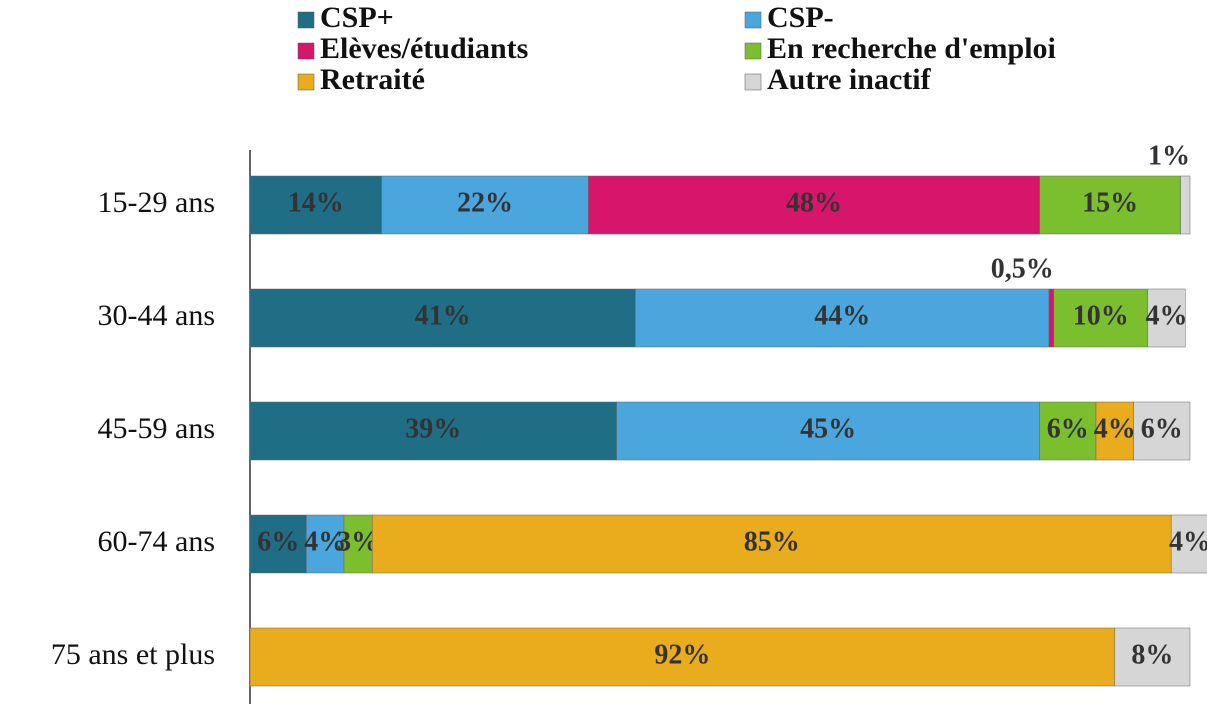  Describe the element at coordinates (156, 541) in the screenshot. I see `y-tick-label: 60-74 ans` at that location.